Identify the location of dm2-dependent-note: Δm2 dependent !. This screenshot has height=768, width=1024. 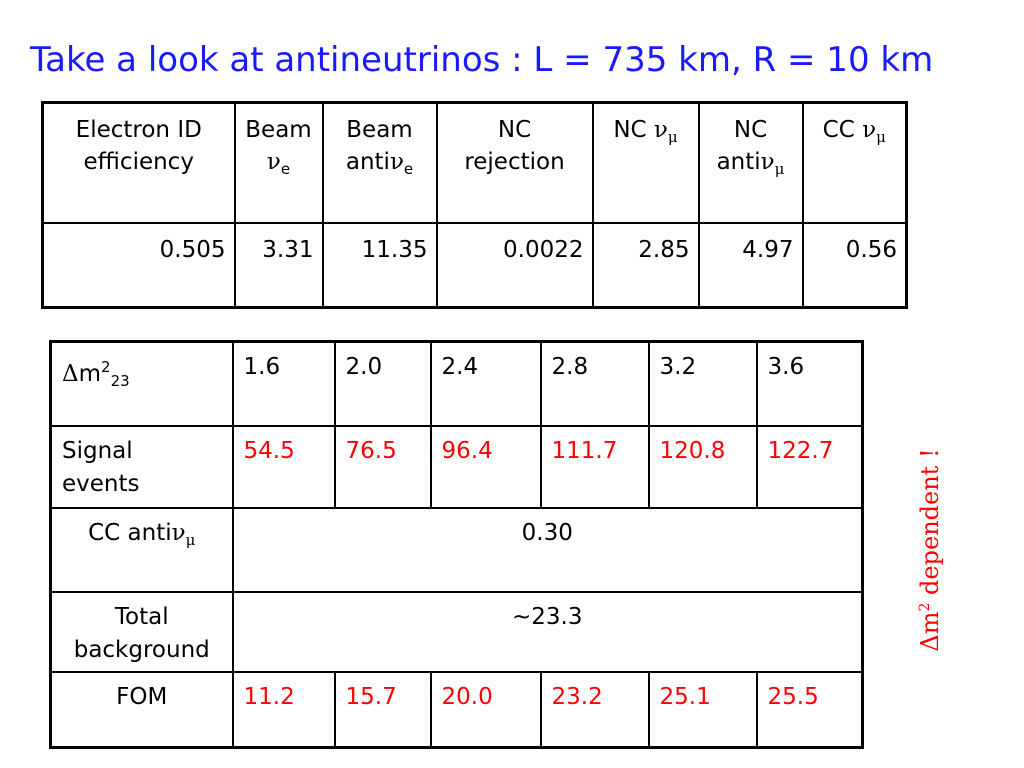
(930, 550).